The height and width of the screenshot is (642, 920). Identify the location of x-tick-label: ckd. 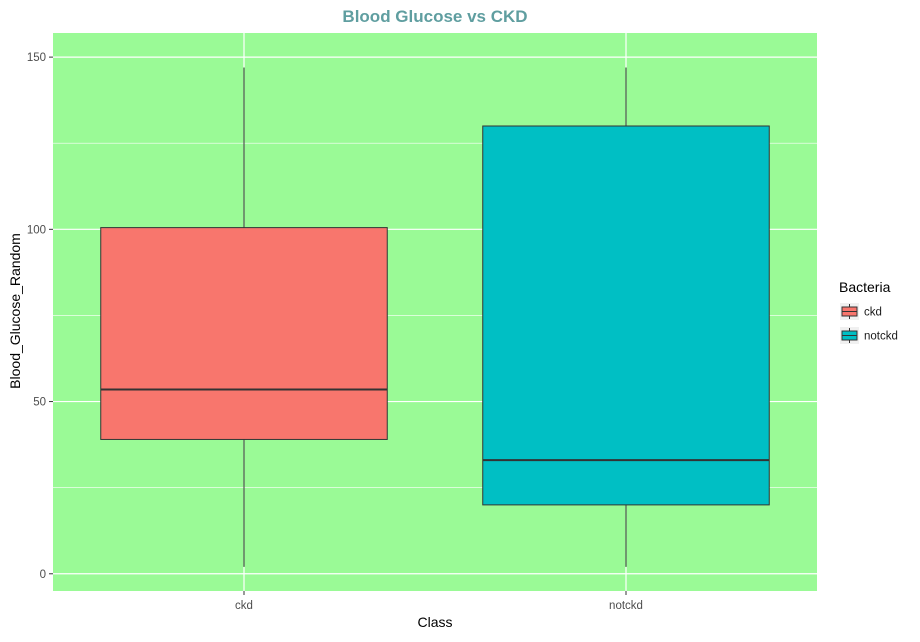
(244, 606).